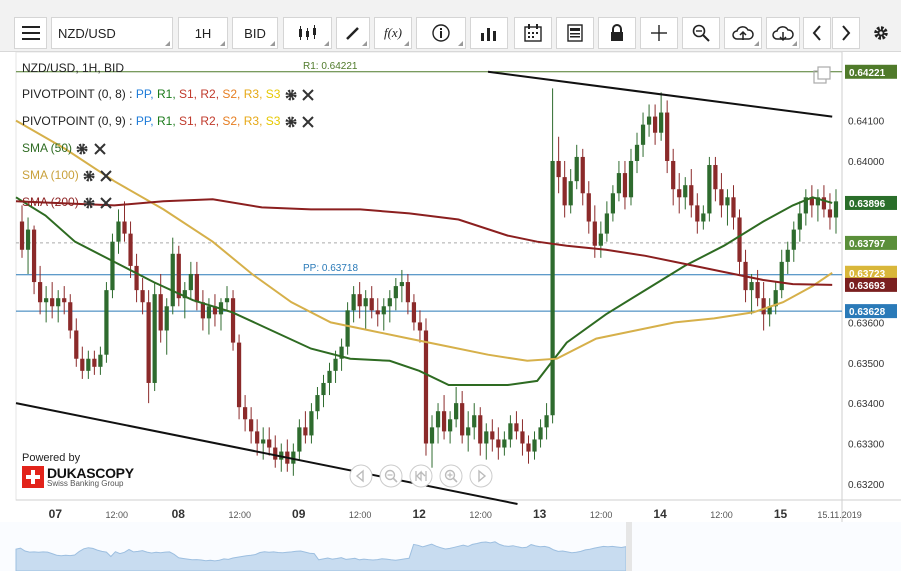  What do you see at coordinates (881, 33) in the screenshot?
I see `settings-button` at bounding box center [881, 33].